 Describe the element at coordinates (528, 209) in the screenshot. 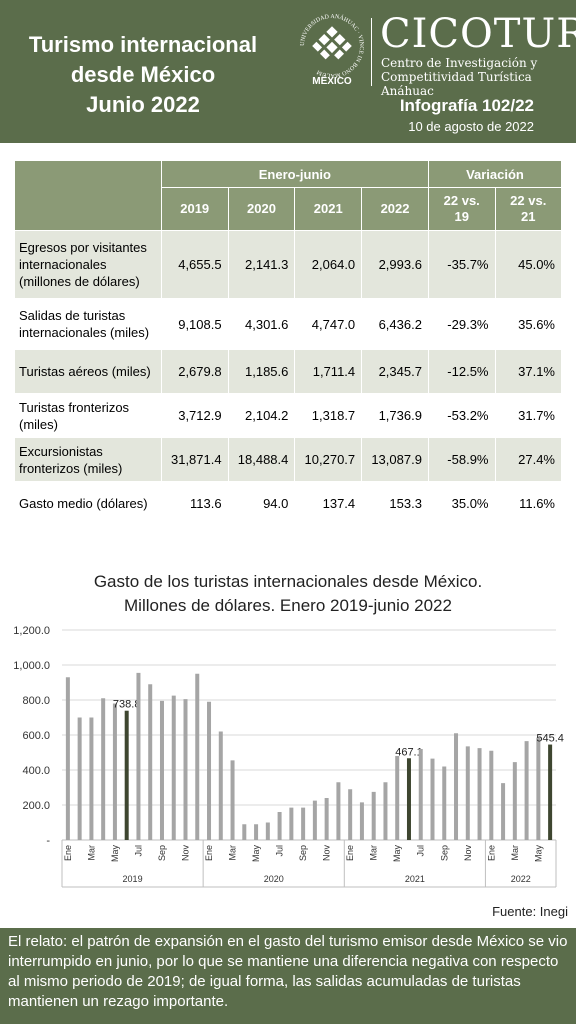

I see `variation-col-header: 22 vs. 21` at that location.